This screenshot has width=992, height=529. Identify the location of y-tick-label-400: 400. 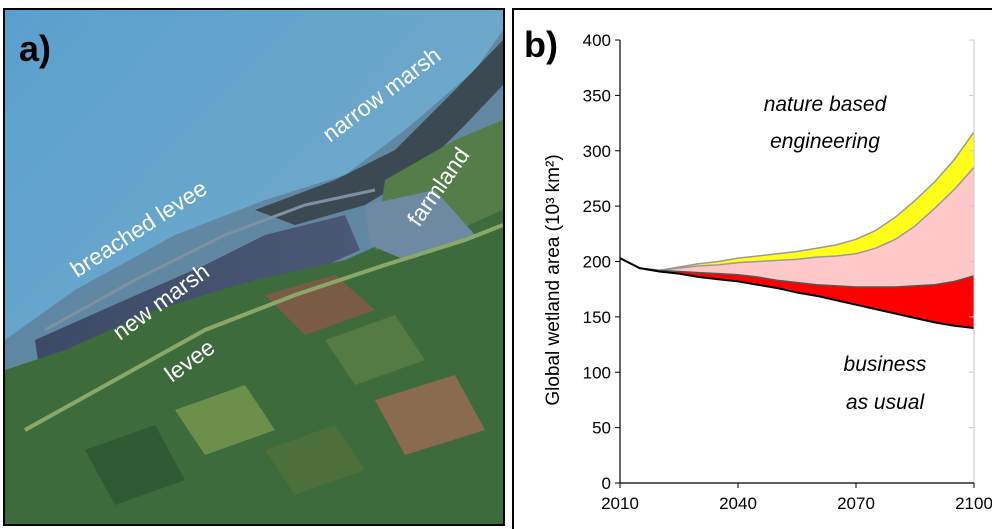
(597, 40).